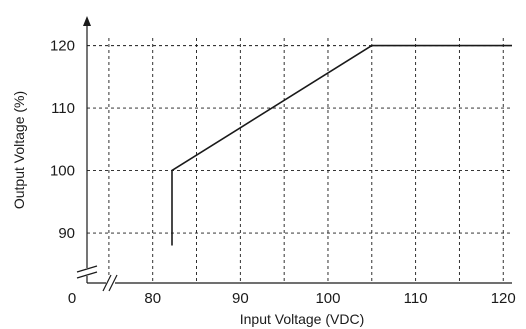 The height and width of the screenshot is (329, 526). Describe the element at coordinates (302, 319) in the screenshot. I see `x-axis-title: Input Voltage (VDC)` at that location.